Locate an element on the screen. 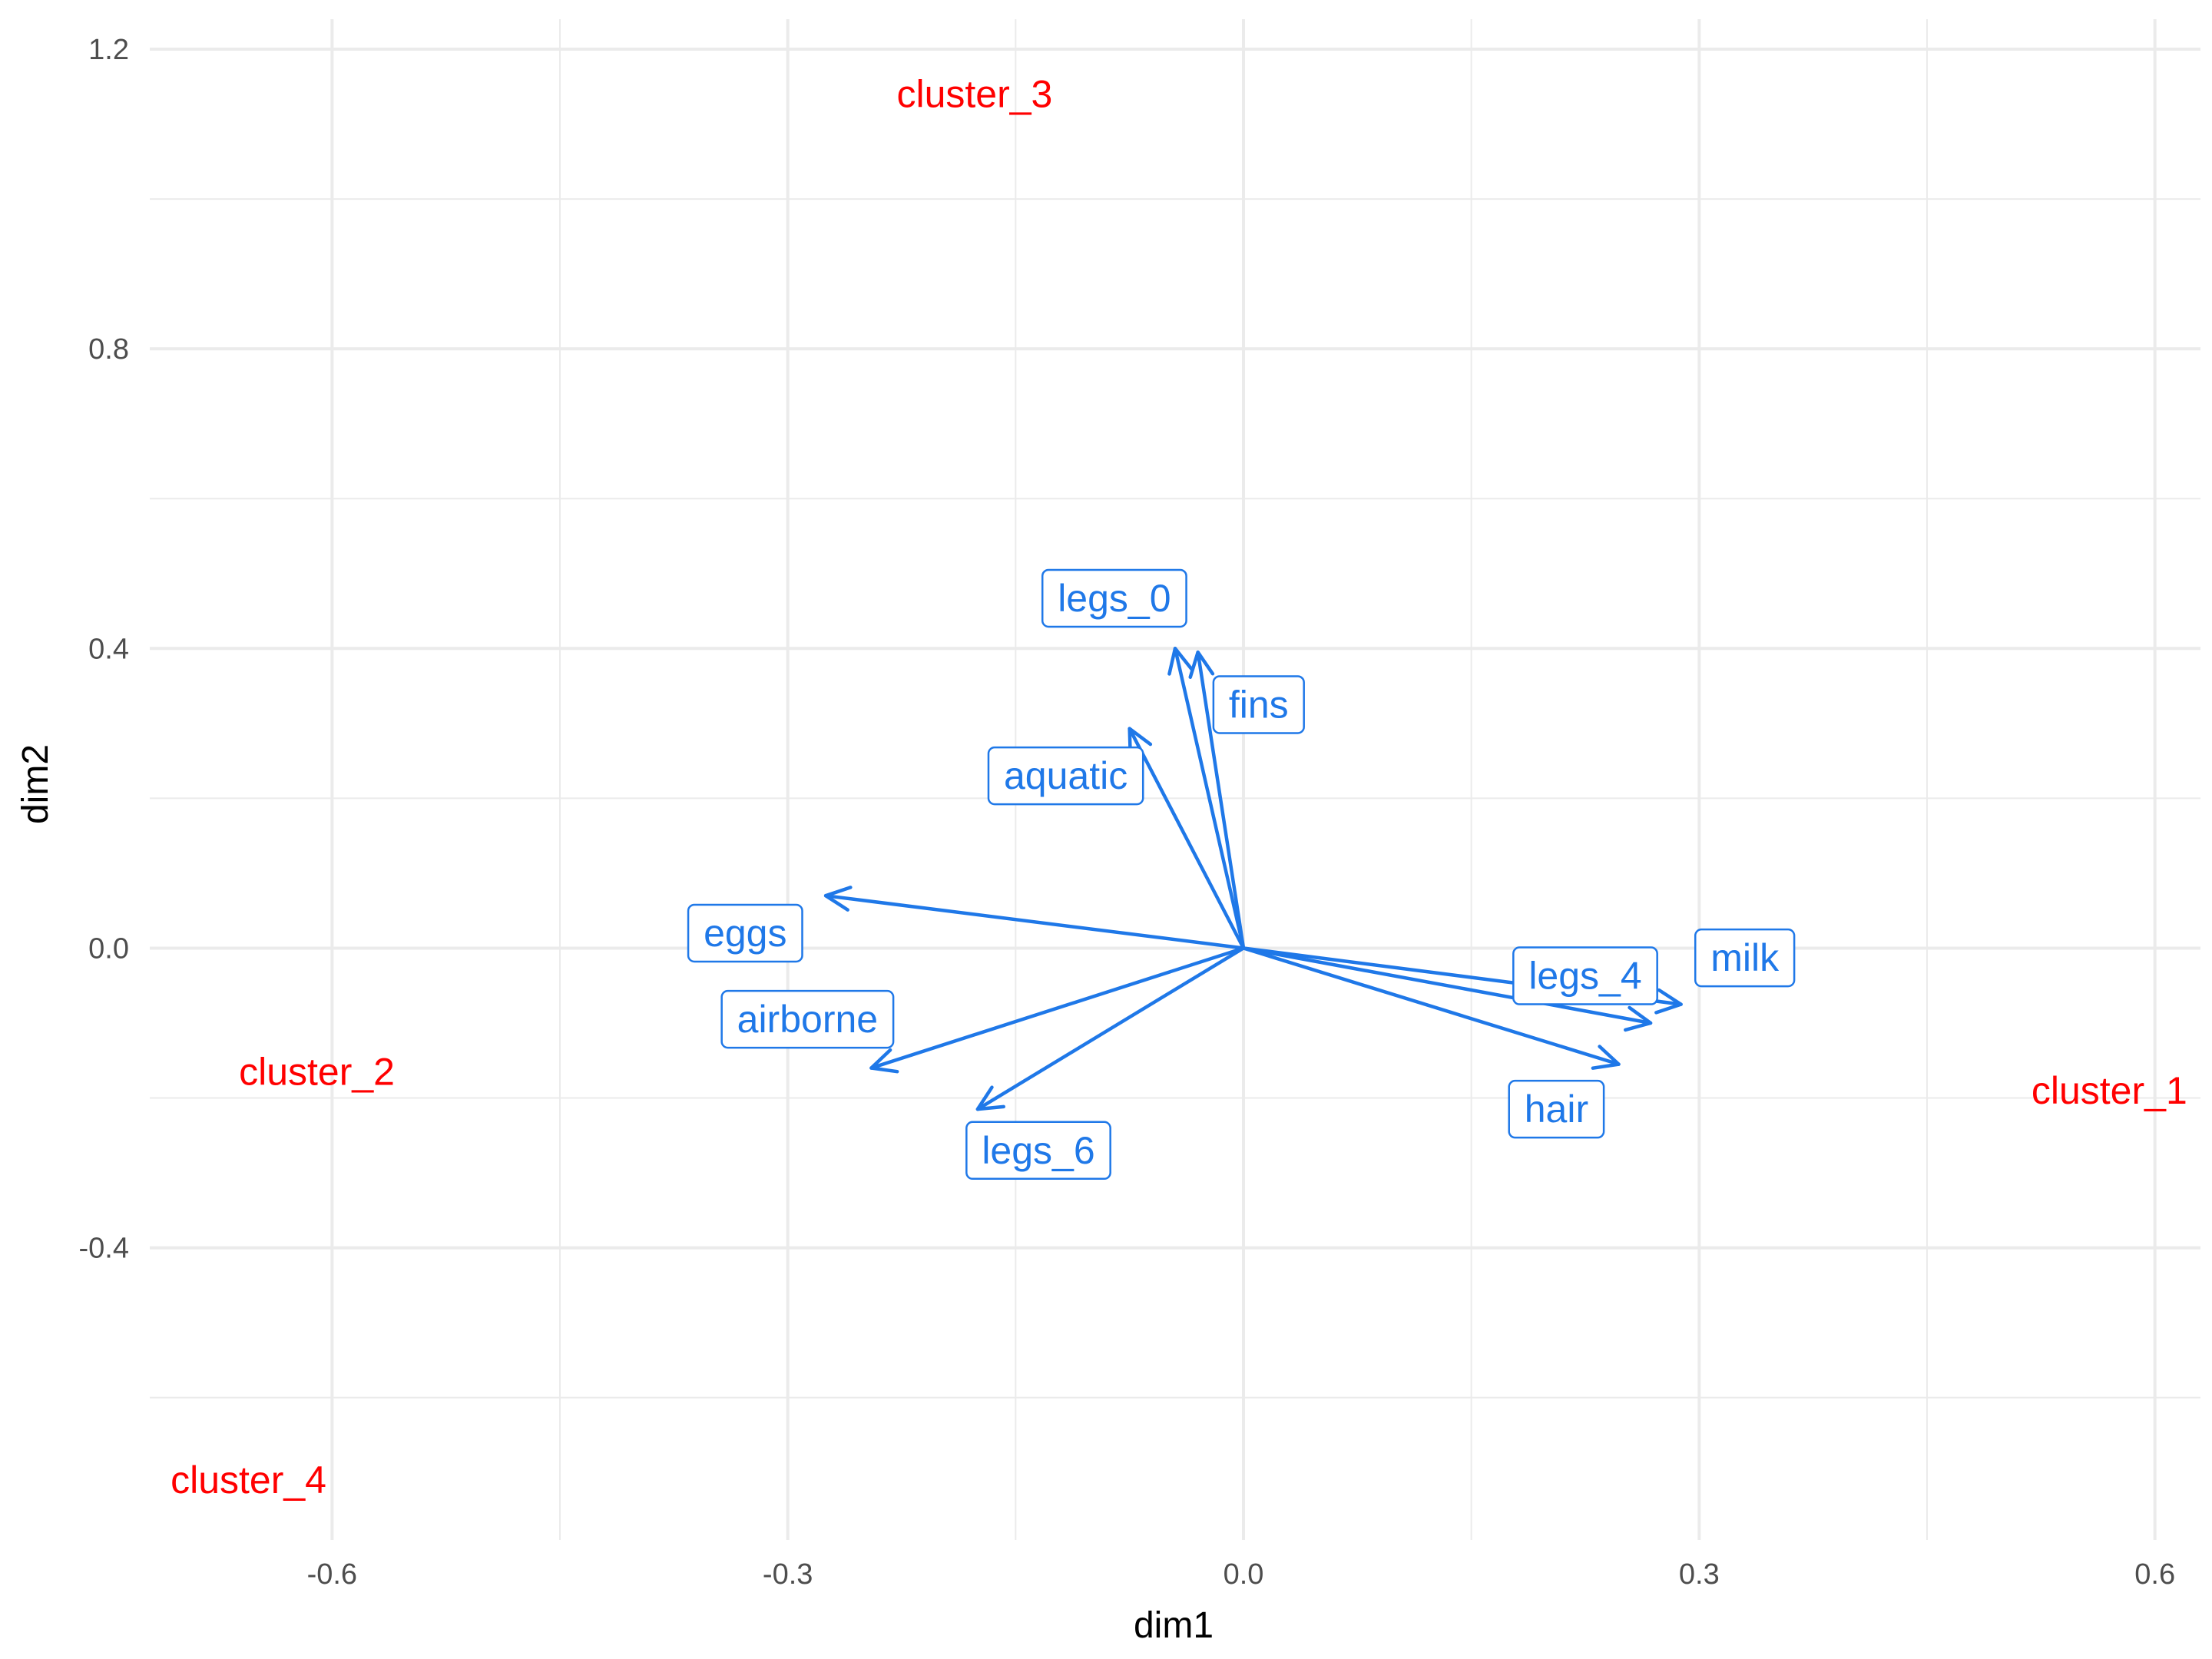  x-tick-label: 0.6 is located at coordinates (2155, 1575).